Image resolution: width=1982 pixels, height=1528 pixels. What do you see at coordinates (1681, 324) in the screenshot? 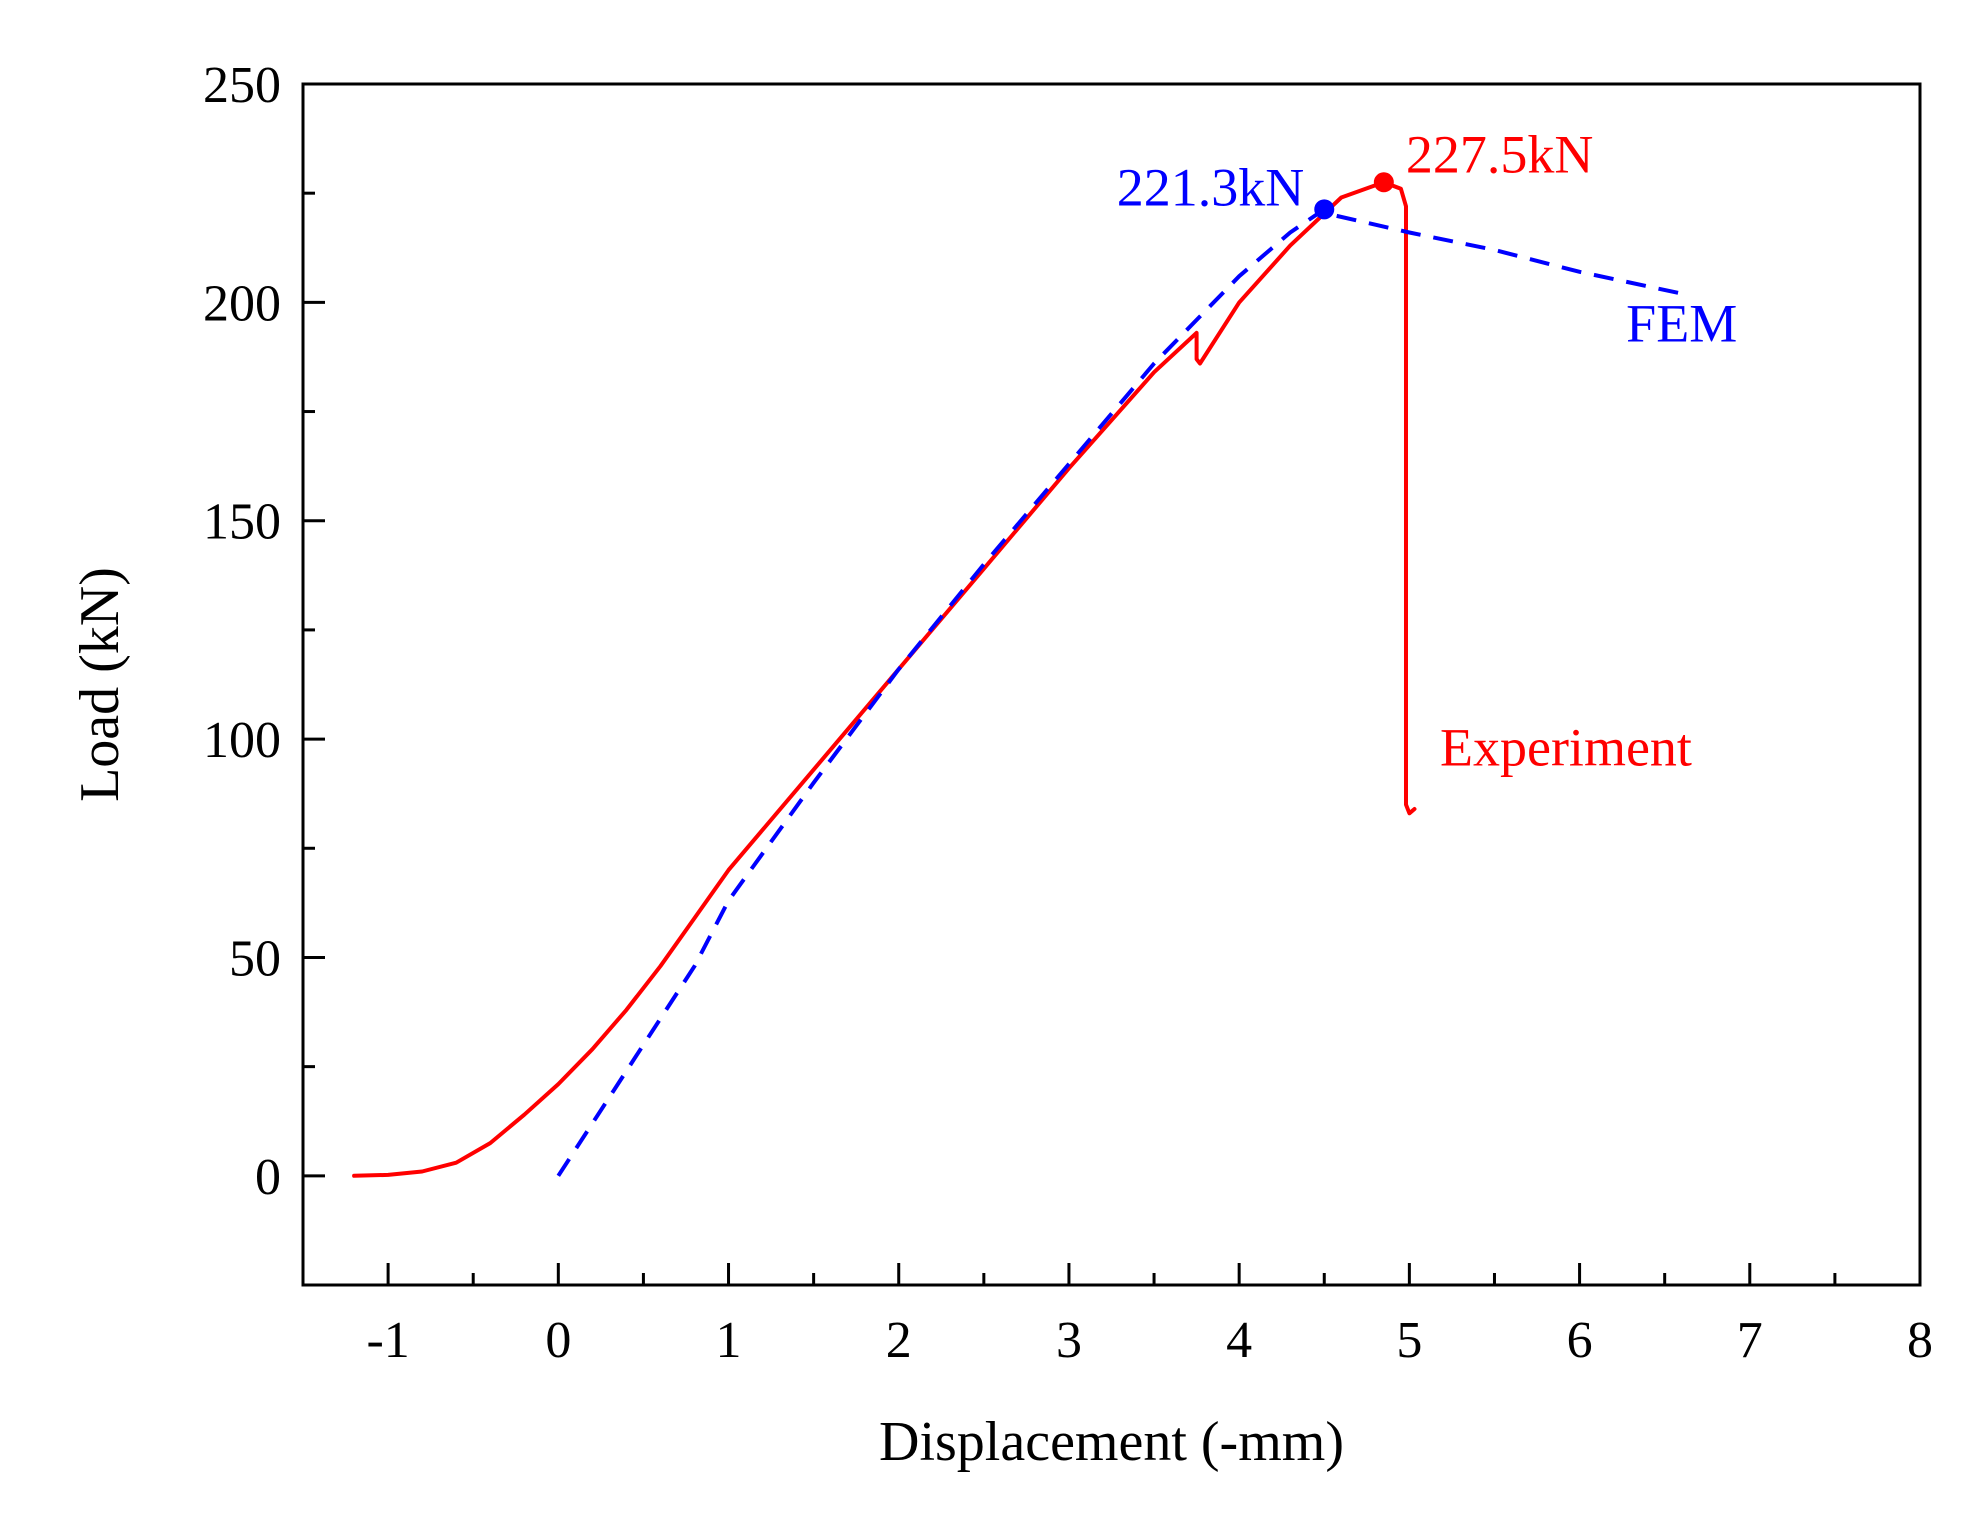
I see `fem-annotation: FEM` at bounding box center [1681, 324].